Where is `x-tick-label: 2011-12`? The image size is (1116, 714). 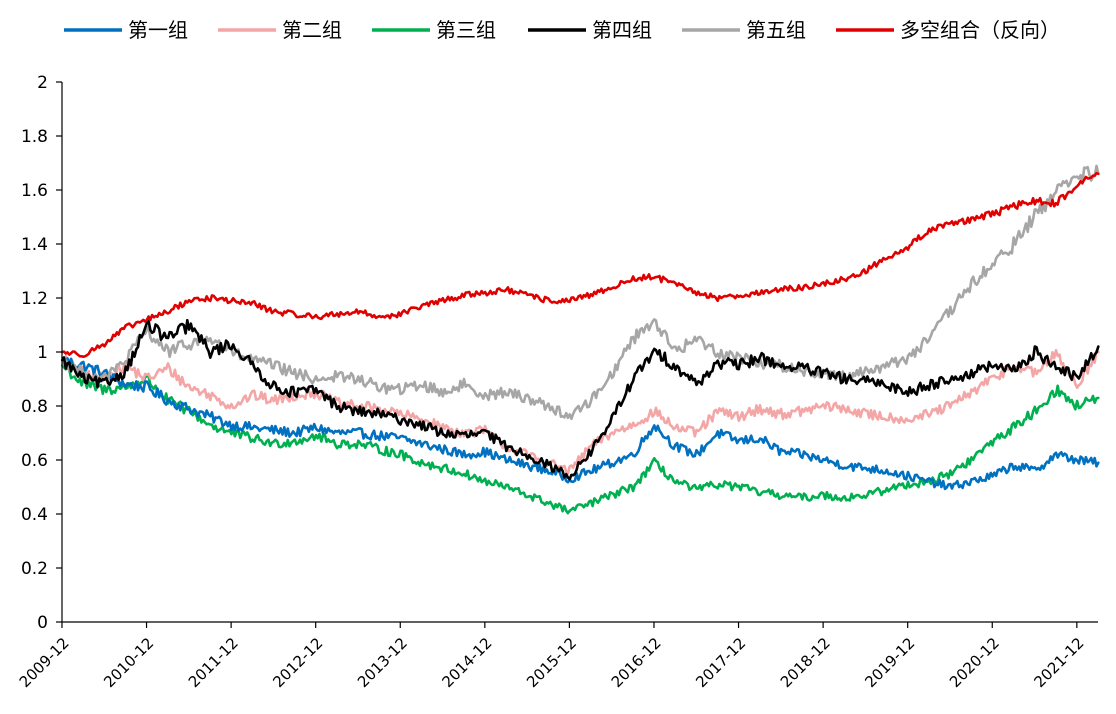 x-tick-label: 2011-12 is located at coordinates (213, 662).